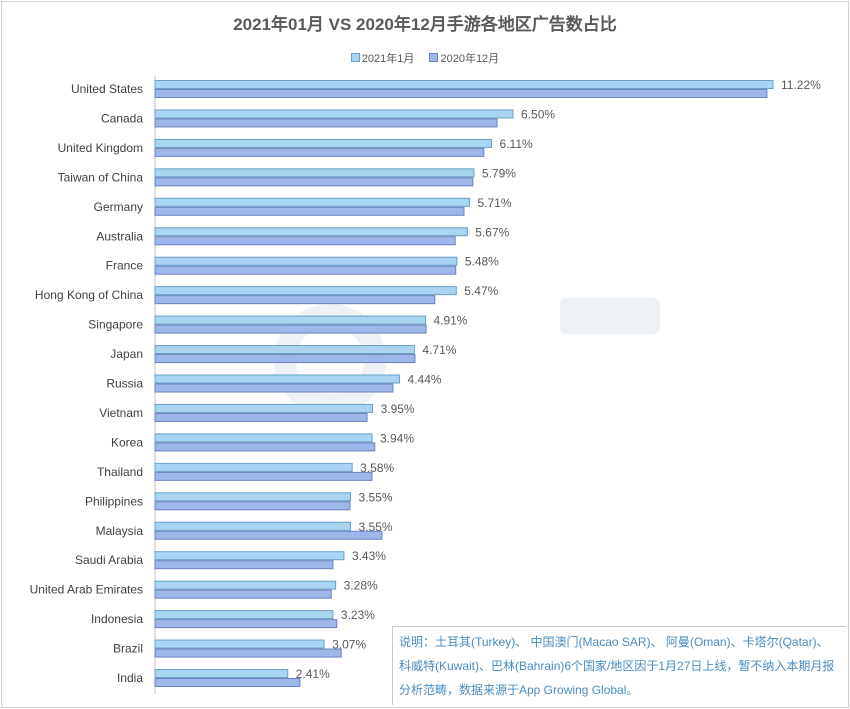  I want to click on data-label: 3.23%, so click(358, 615).